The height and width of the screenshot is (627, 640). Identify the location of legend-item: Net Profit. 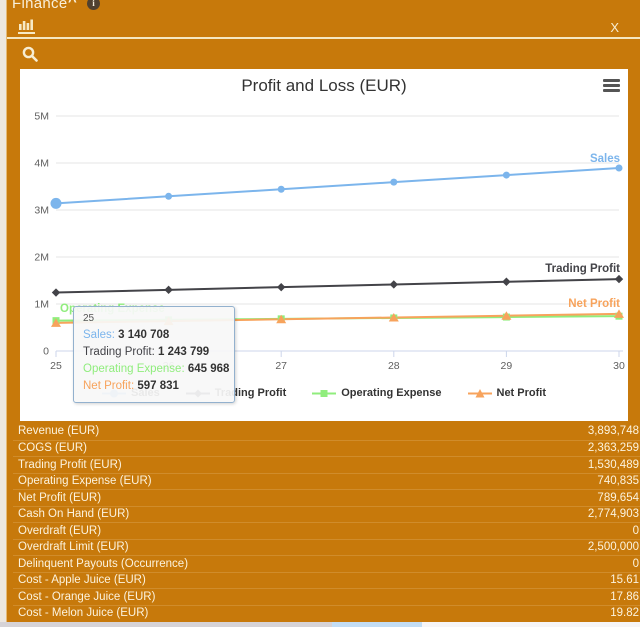
(507, 393).